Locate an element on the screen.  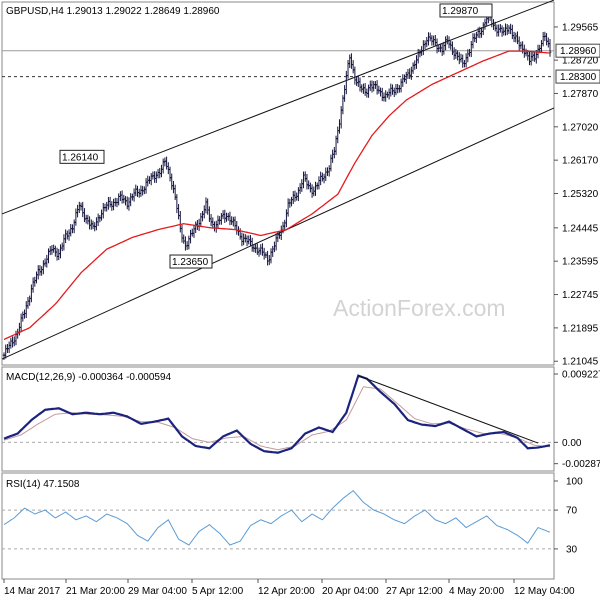
macd-trendline is located at coordinates (448, 409).